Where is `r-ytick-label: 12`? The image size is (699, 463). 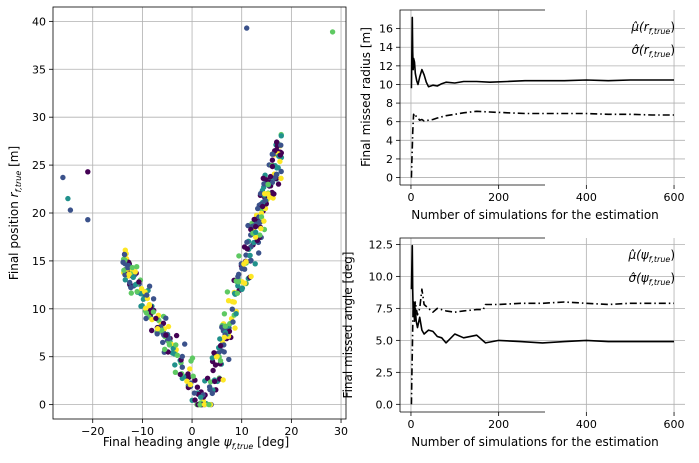
r-ytick-label: 12 is located at coordinates (386, 66).